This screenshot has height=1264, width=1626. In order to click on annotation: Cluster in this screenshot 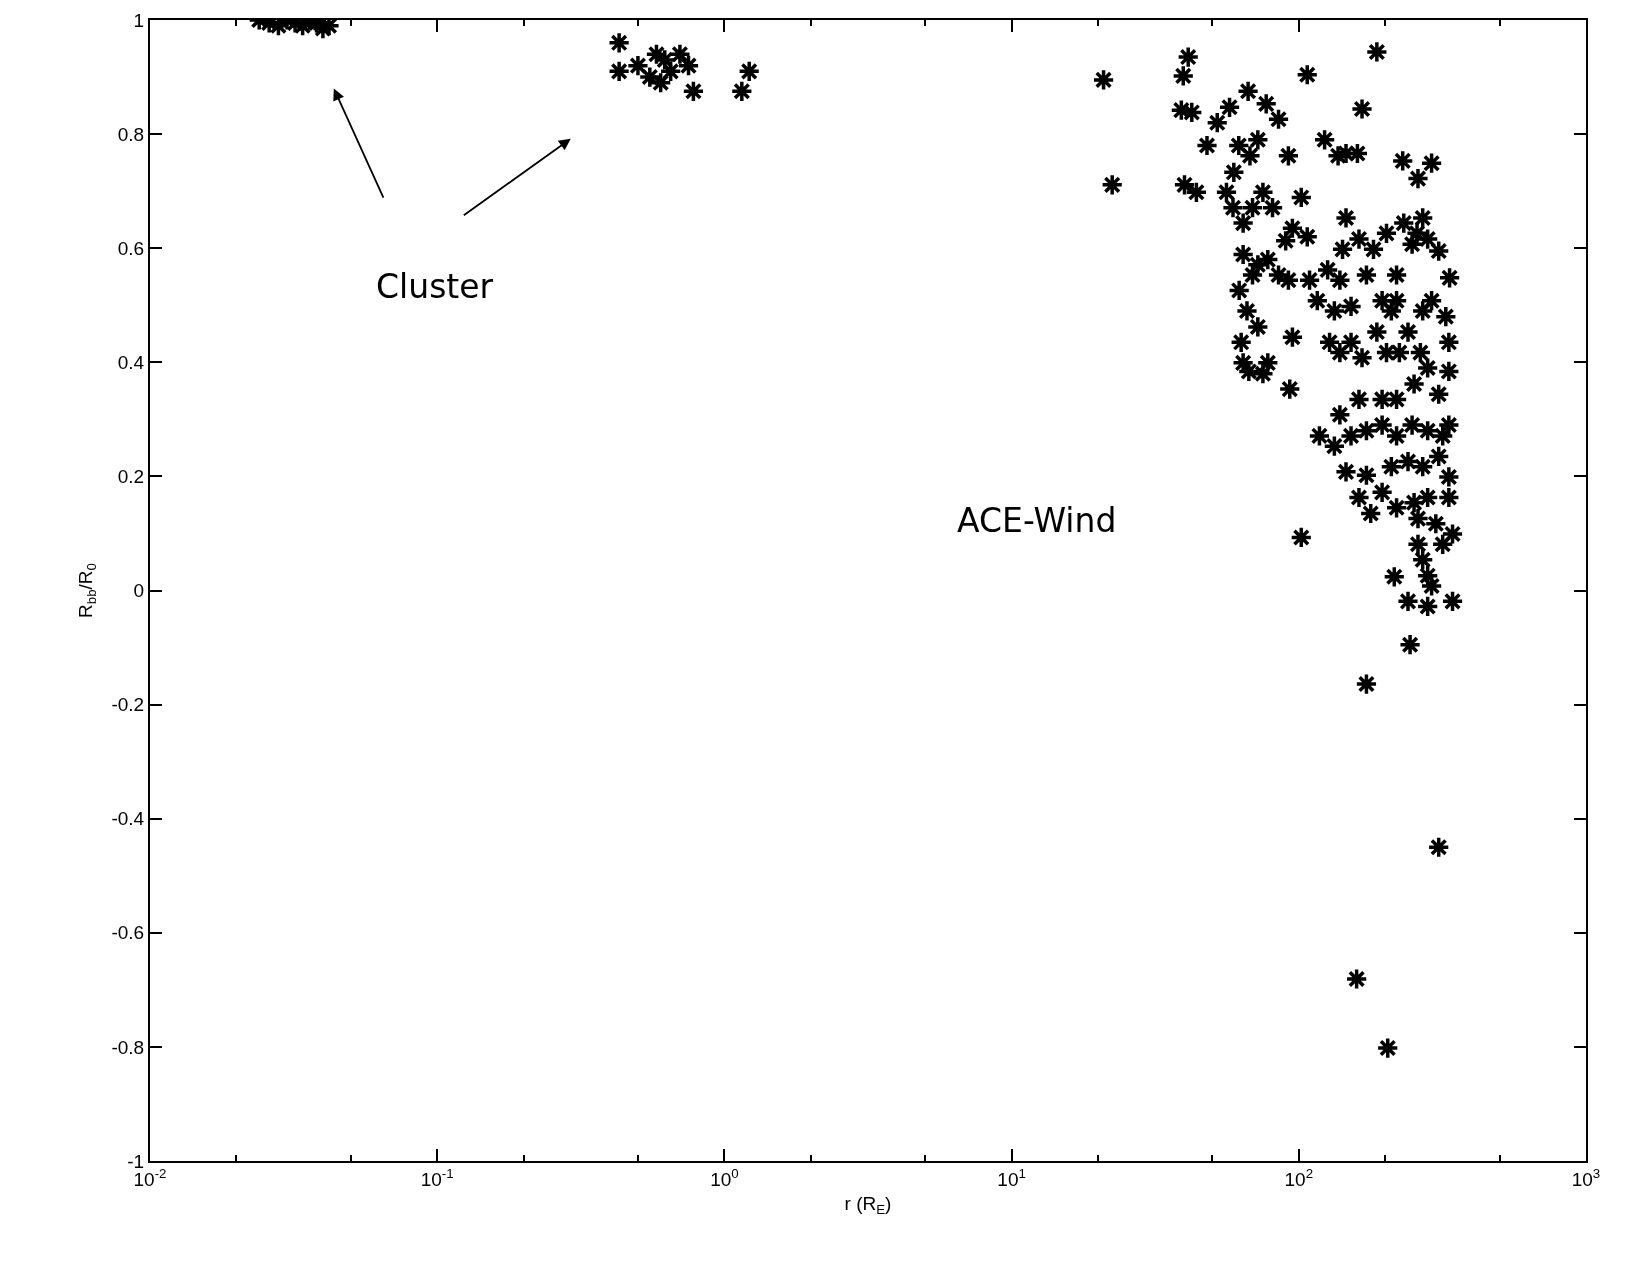, I will do `click(435, 286)`.